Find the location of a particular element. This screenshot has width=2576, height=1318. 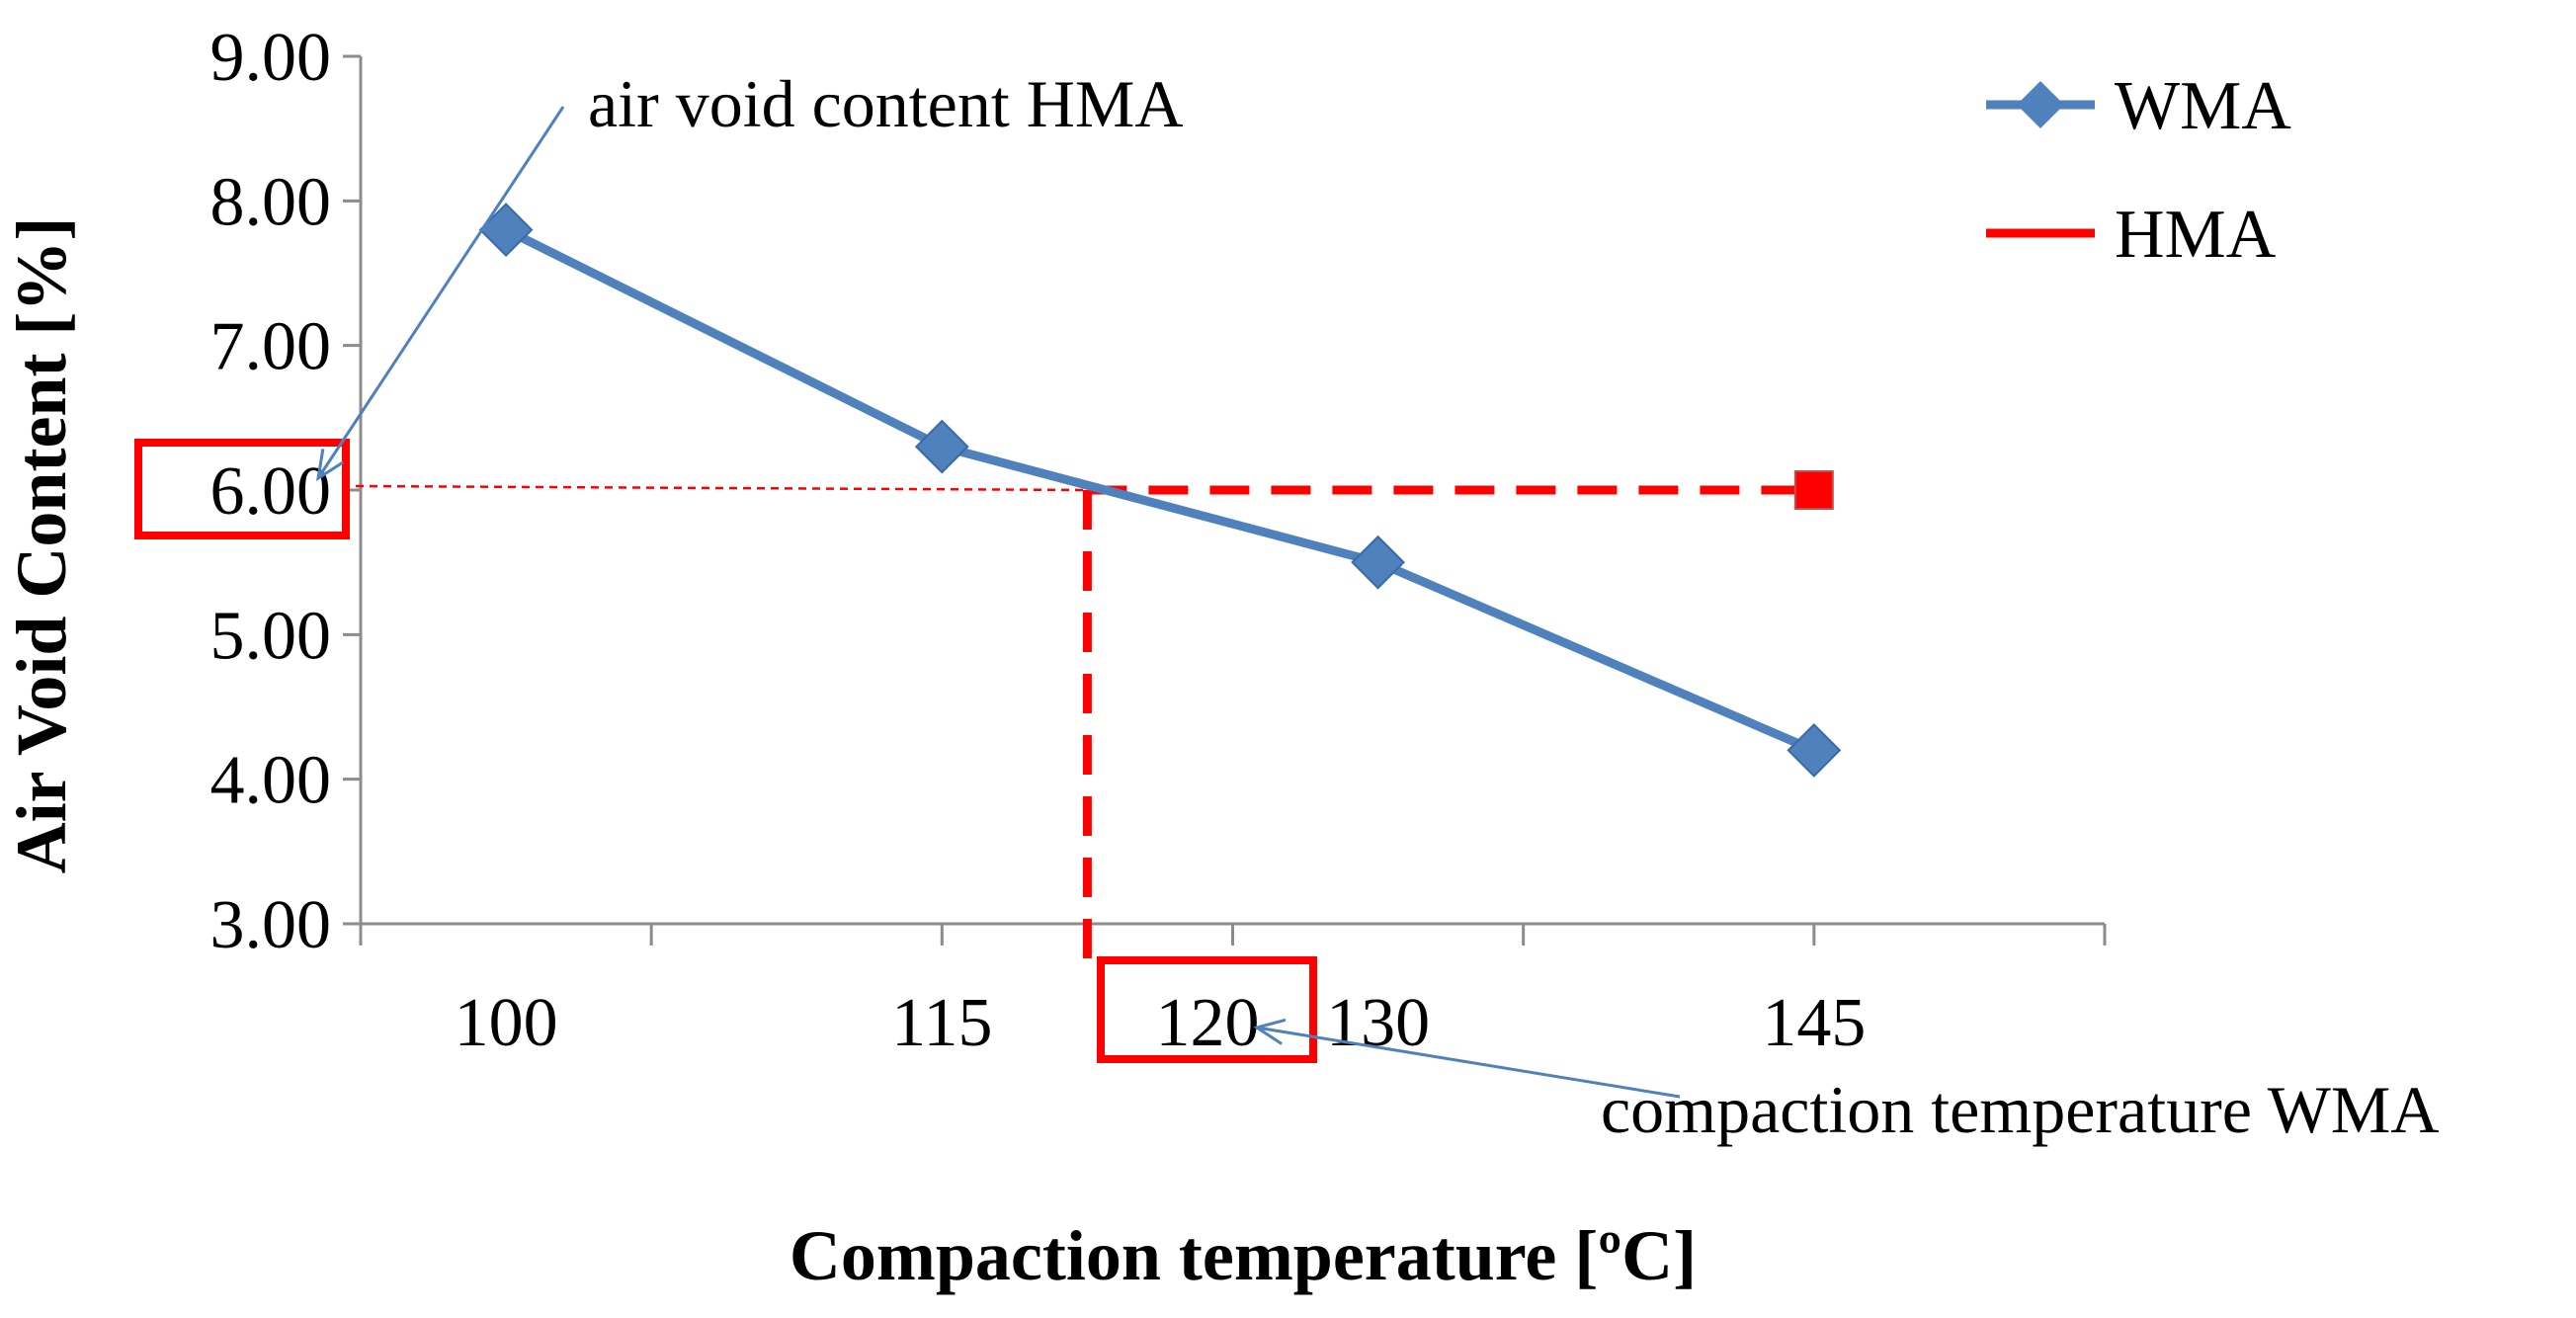

y-tick-label: 4.00 is located at coordinates (271, 781).